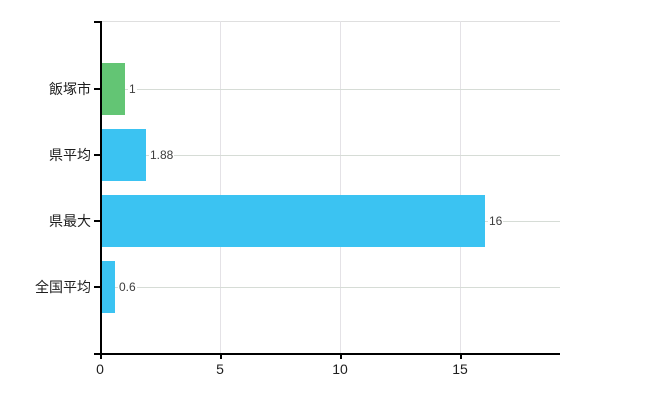  I want to click on bar-県平均, so click(123, 155).